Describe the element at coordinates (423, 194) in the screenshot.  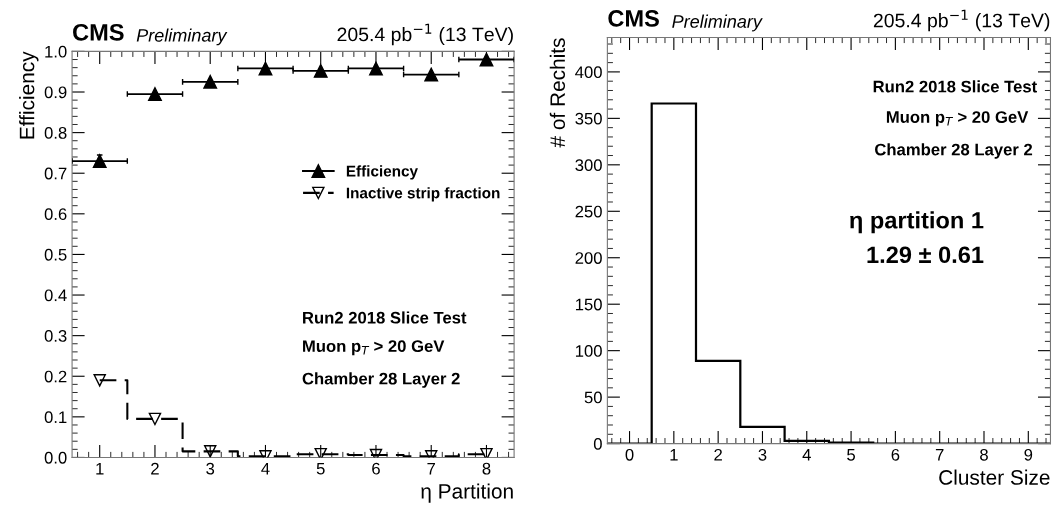
I see `legend-label: Inactive strip fraction` at that location.